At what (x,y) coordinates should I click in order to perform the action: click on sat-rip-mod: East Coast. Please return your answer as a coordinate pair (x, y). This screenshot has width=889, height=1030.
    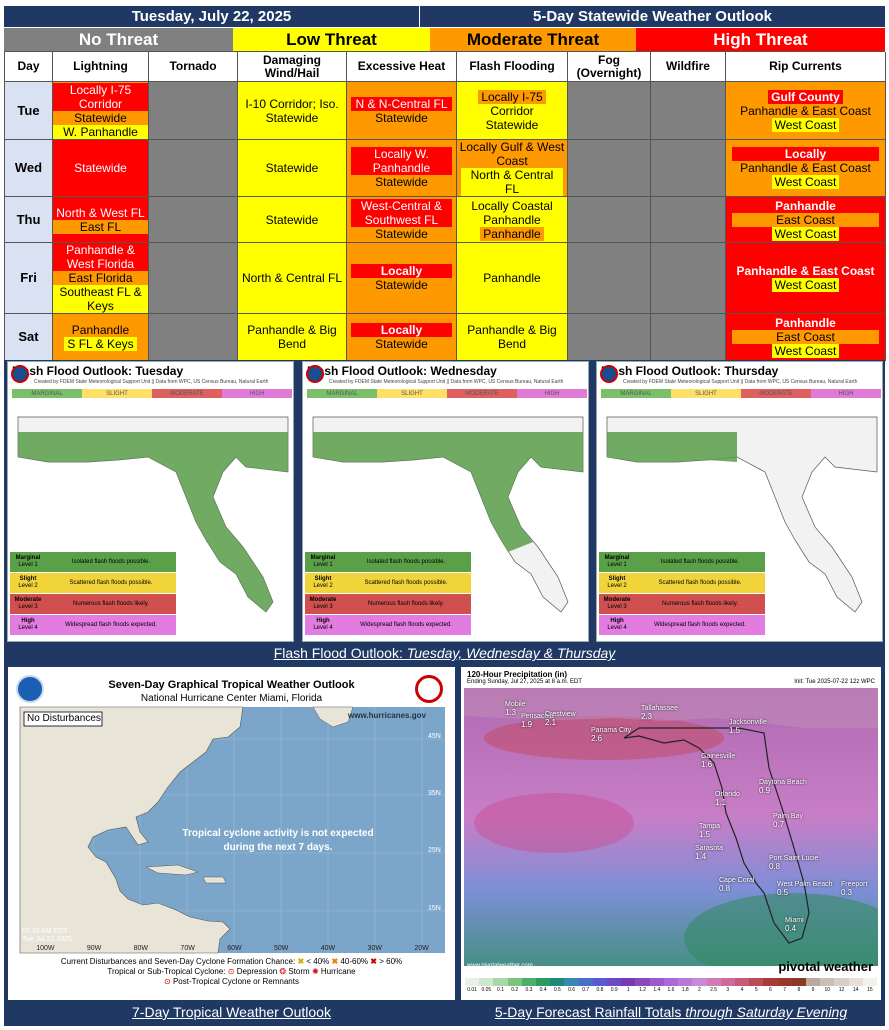
    Looking at the image, I should click on (805, 337).